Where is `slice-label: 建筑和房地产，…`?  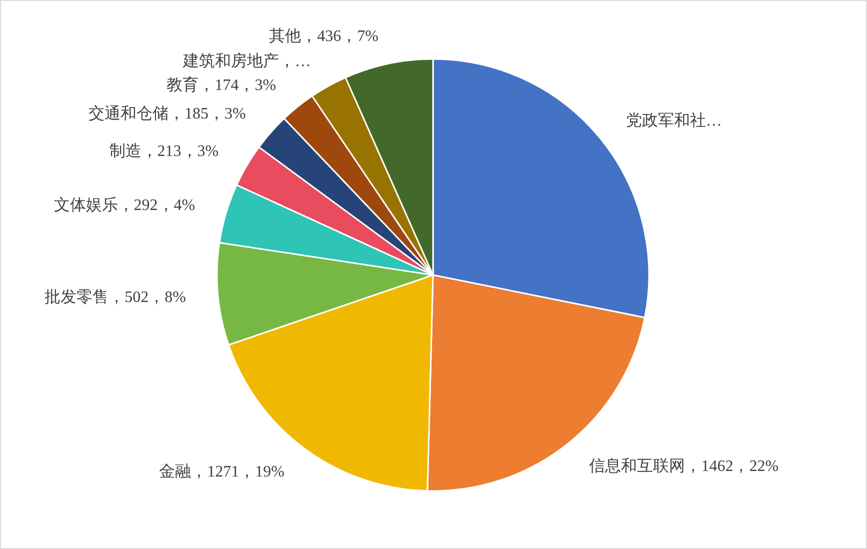 slice-label: 建筑和房地产，… is located at coordinates (246, 61).